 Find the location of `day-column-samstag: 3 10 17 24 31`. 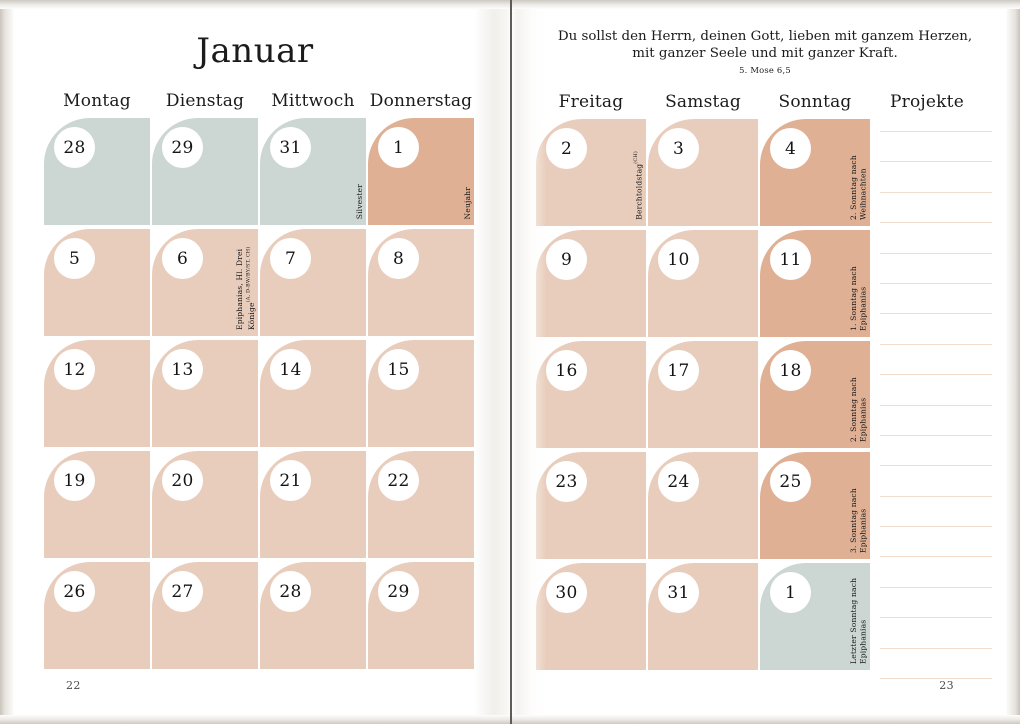

day-column-samstag: 3 10 17 24 31 is located at coordinates (703, 413).